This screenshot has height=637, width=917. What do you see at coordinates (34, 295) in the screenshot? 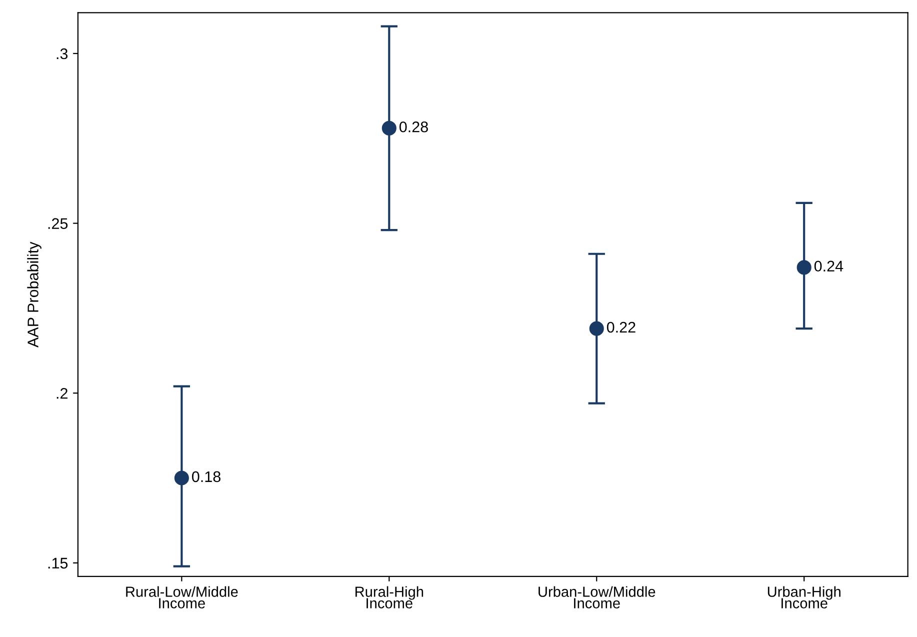
I see `y-axis-title: AAP Probability` at bounding box center [34, 295].